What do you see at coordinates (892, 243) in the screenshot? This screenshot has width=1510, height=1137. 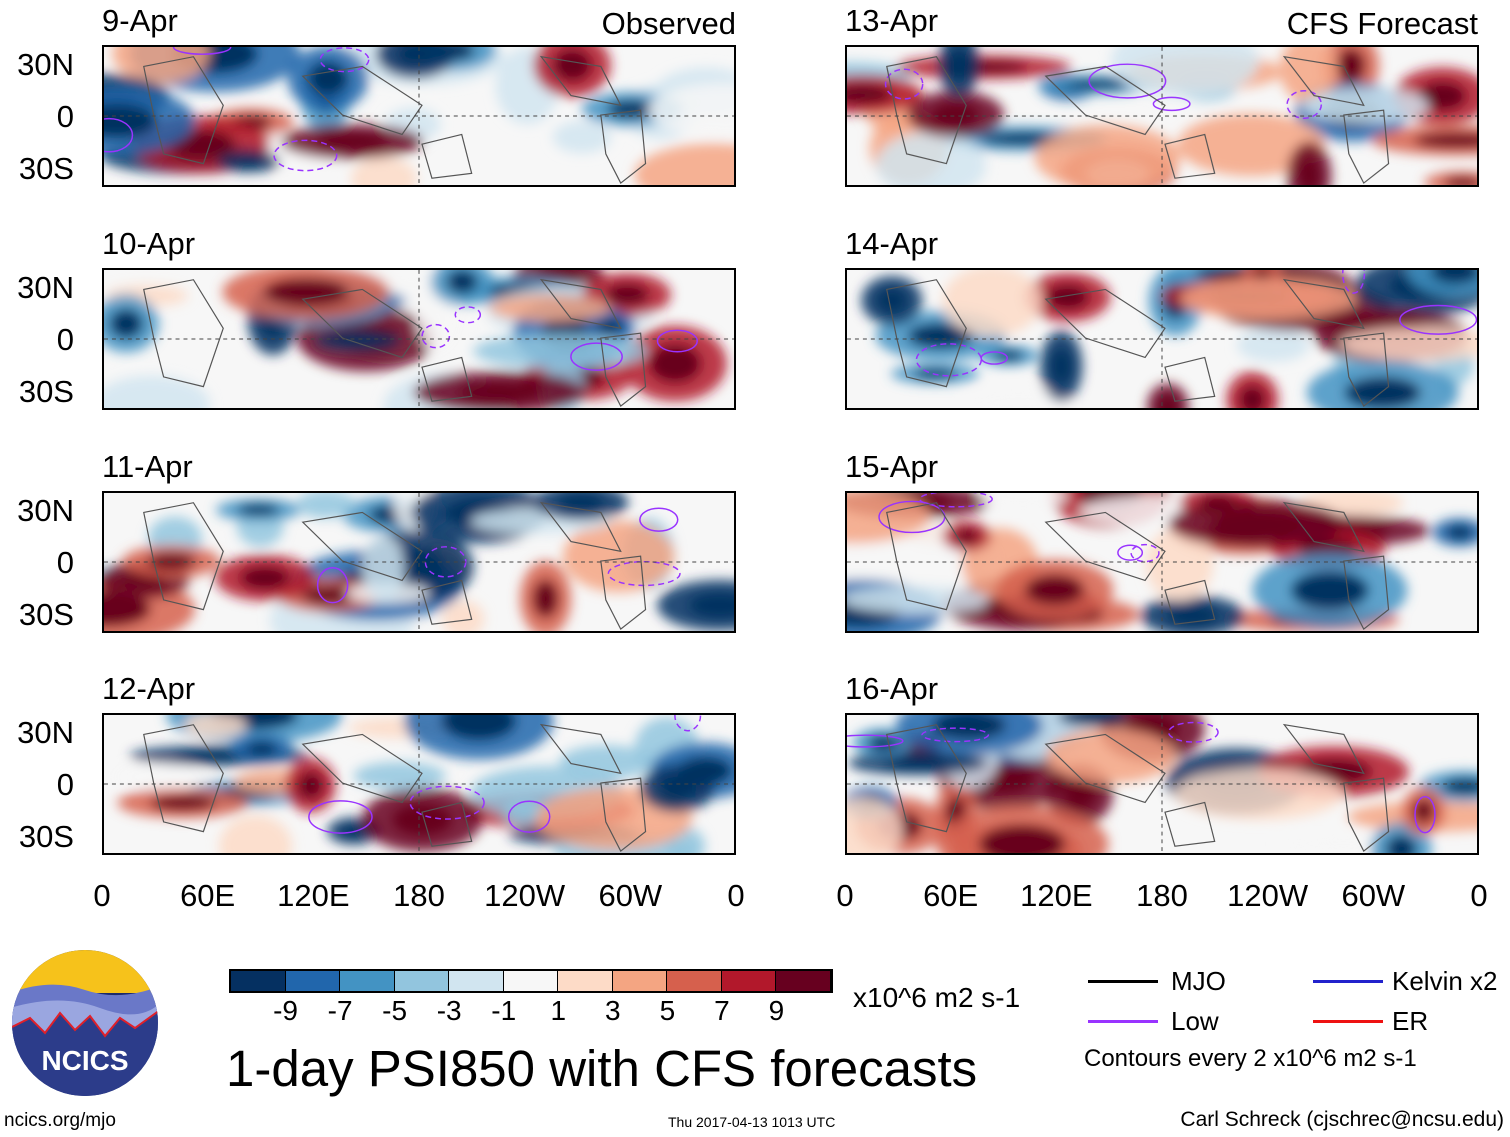 I see `panel-date: 14-Apr` at bounding box center [892, 243].